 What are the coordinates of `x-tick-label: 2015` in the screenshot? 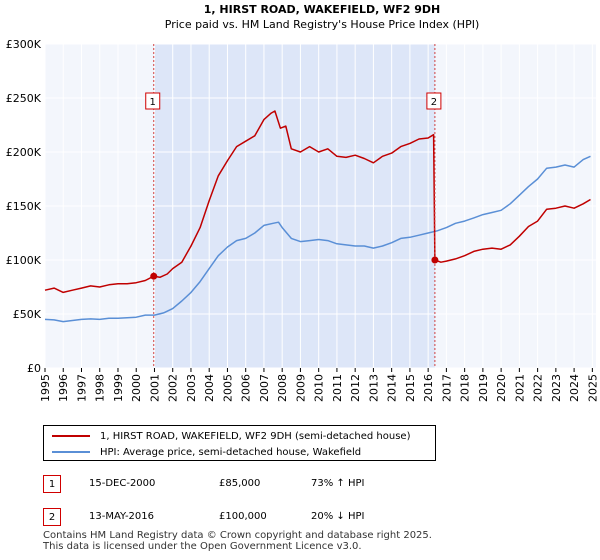 It's located at (410, 388).